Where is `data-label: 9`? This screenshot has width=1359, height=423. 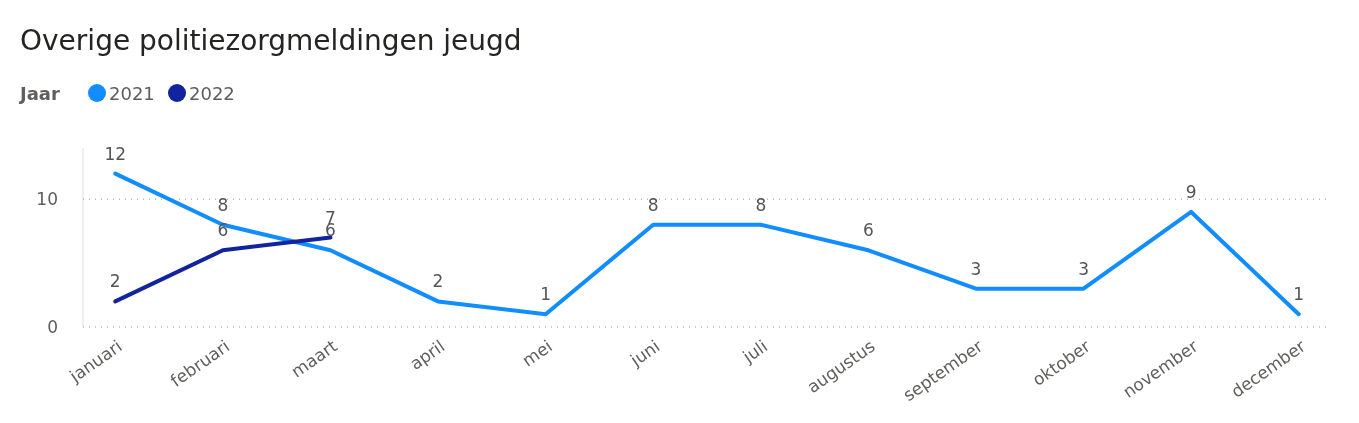 data-label: 9 is located at coordinates (1191, 191).